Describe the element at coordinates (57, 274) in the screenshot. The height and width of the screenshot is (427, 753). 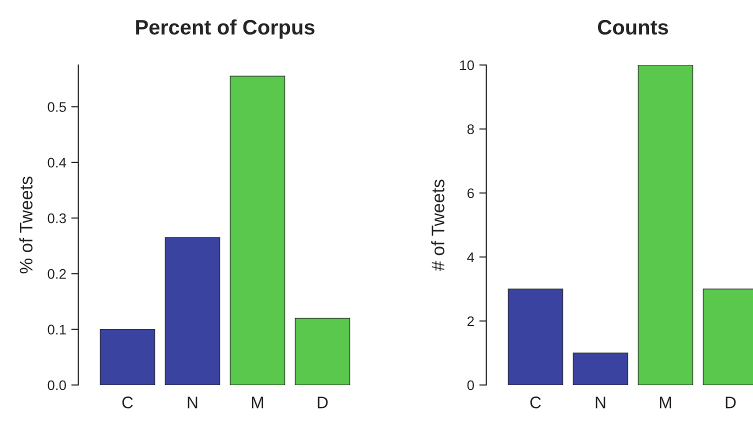
I see `y-tick-label: 0.2` at that location.